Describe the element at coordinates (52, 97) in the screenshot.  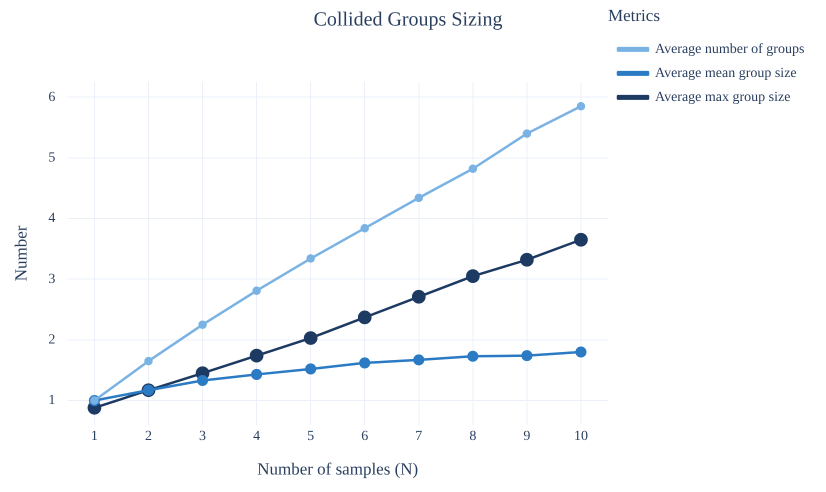
I see `y-tick-label: 6` at that location.